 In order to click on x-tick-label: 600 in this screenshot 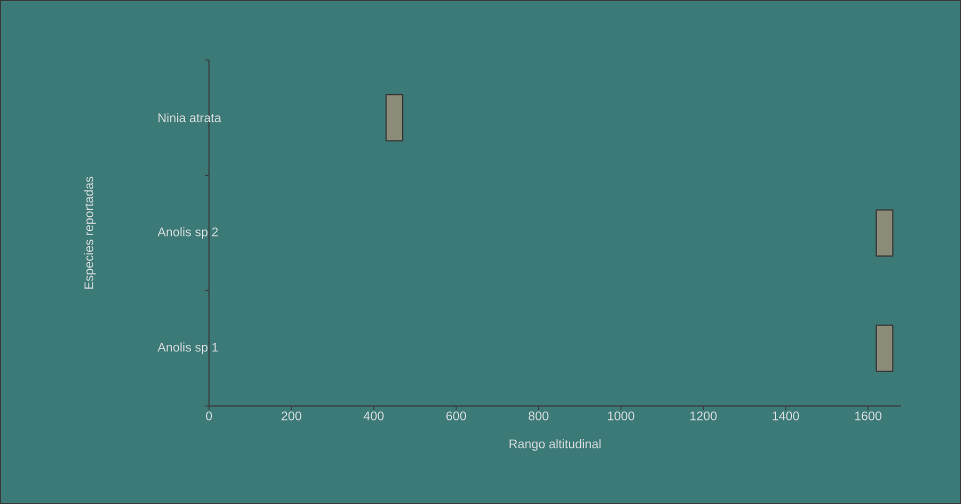, I will do `click(456, 416)`.